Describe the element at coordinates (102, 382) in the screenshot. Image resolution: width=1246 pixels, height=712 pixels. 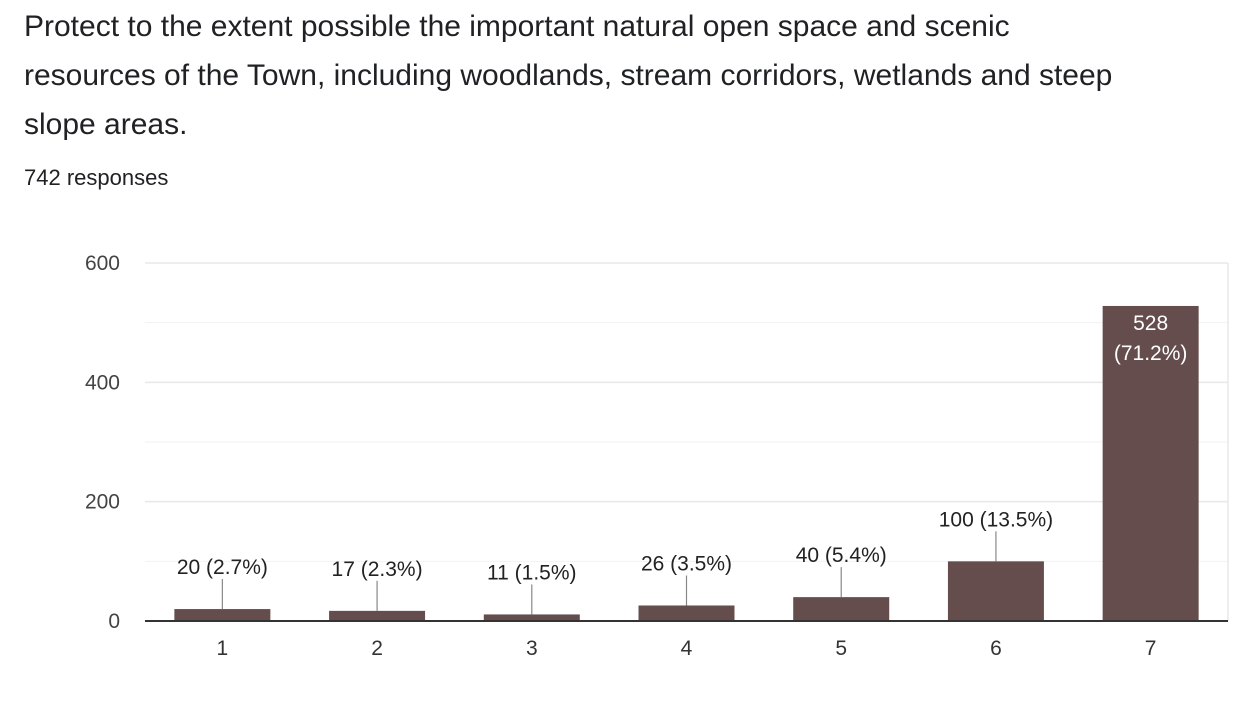
I see `y-tick-label: 400` at that location.